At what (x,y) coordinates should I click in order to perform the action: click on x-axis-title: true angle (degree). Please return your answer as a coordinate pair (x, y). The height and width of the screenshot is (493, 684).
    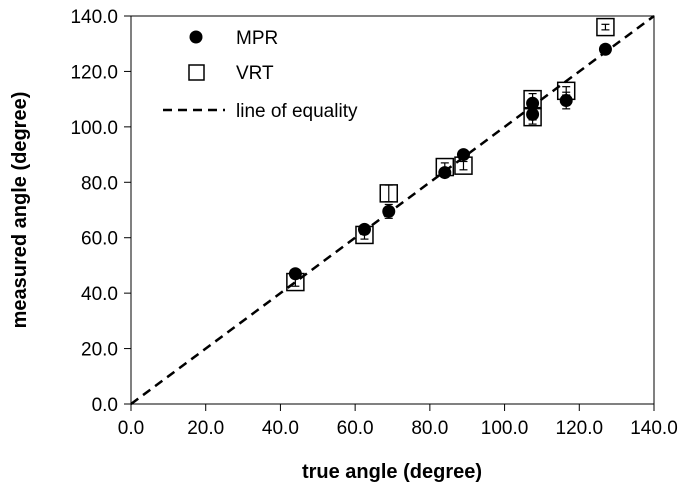
    Looking at the image, I should click on (392, 472).